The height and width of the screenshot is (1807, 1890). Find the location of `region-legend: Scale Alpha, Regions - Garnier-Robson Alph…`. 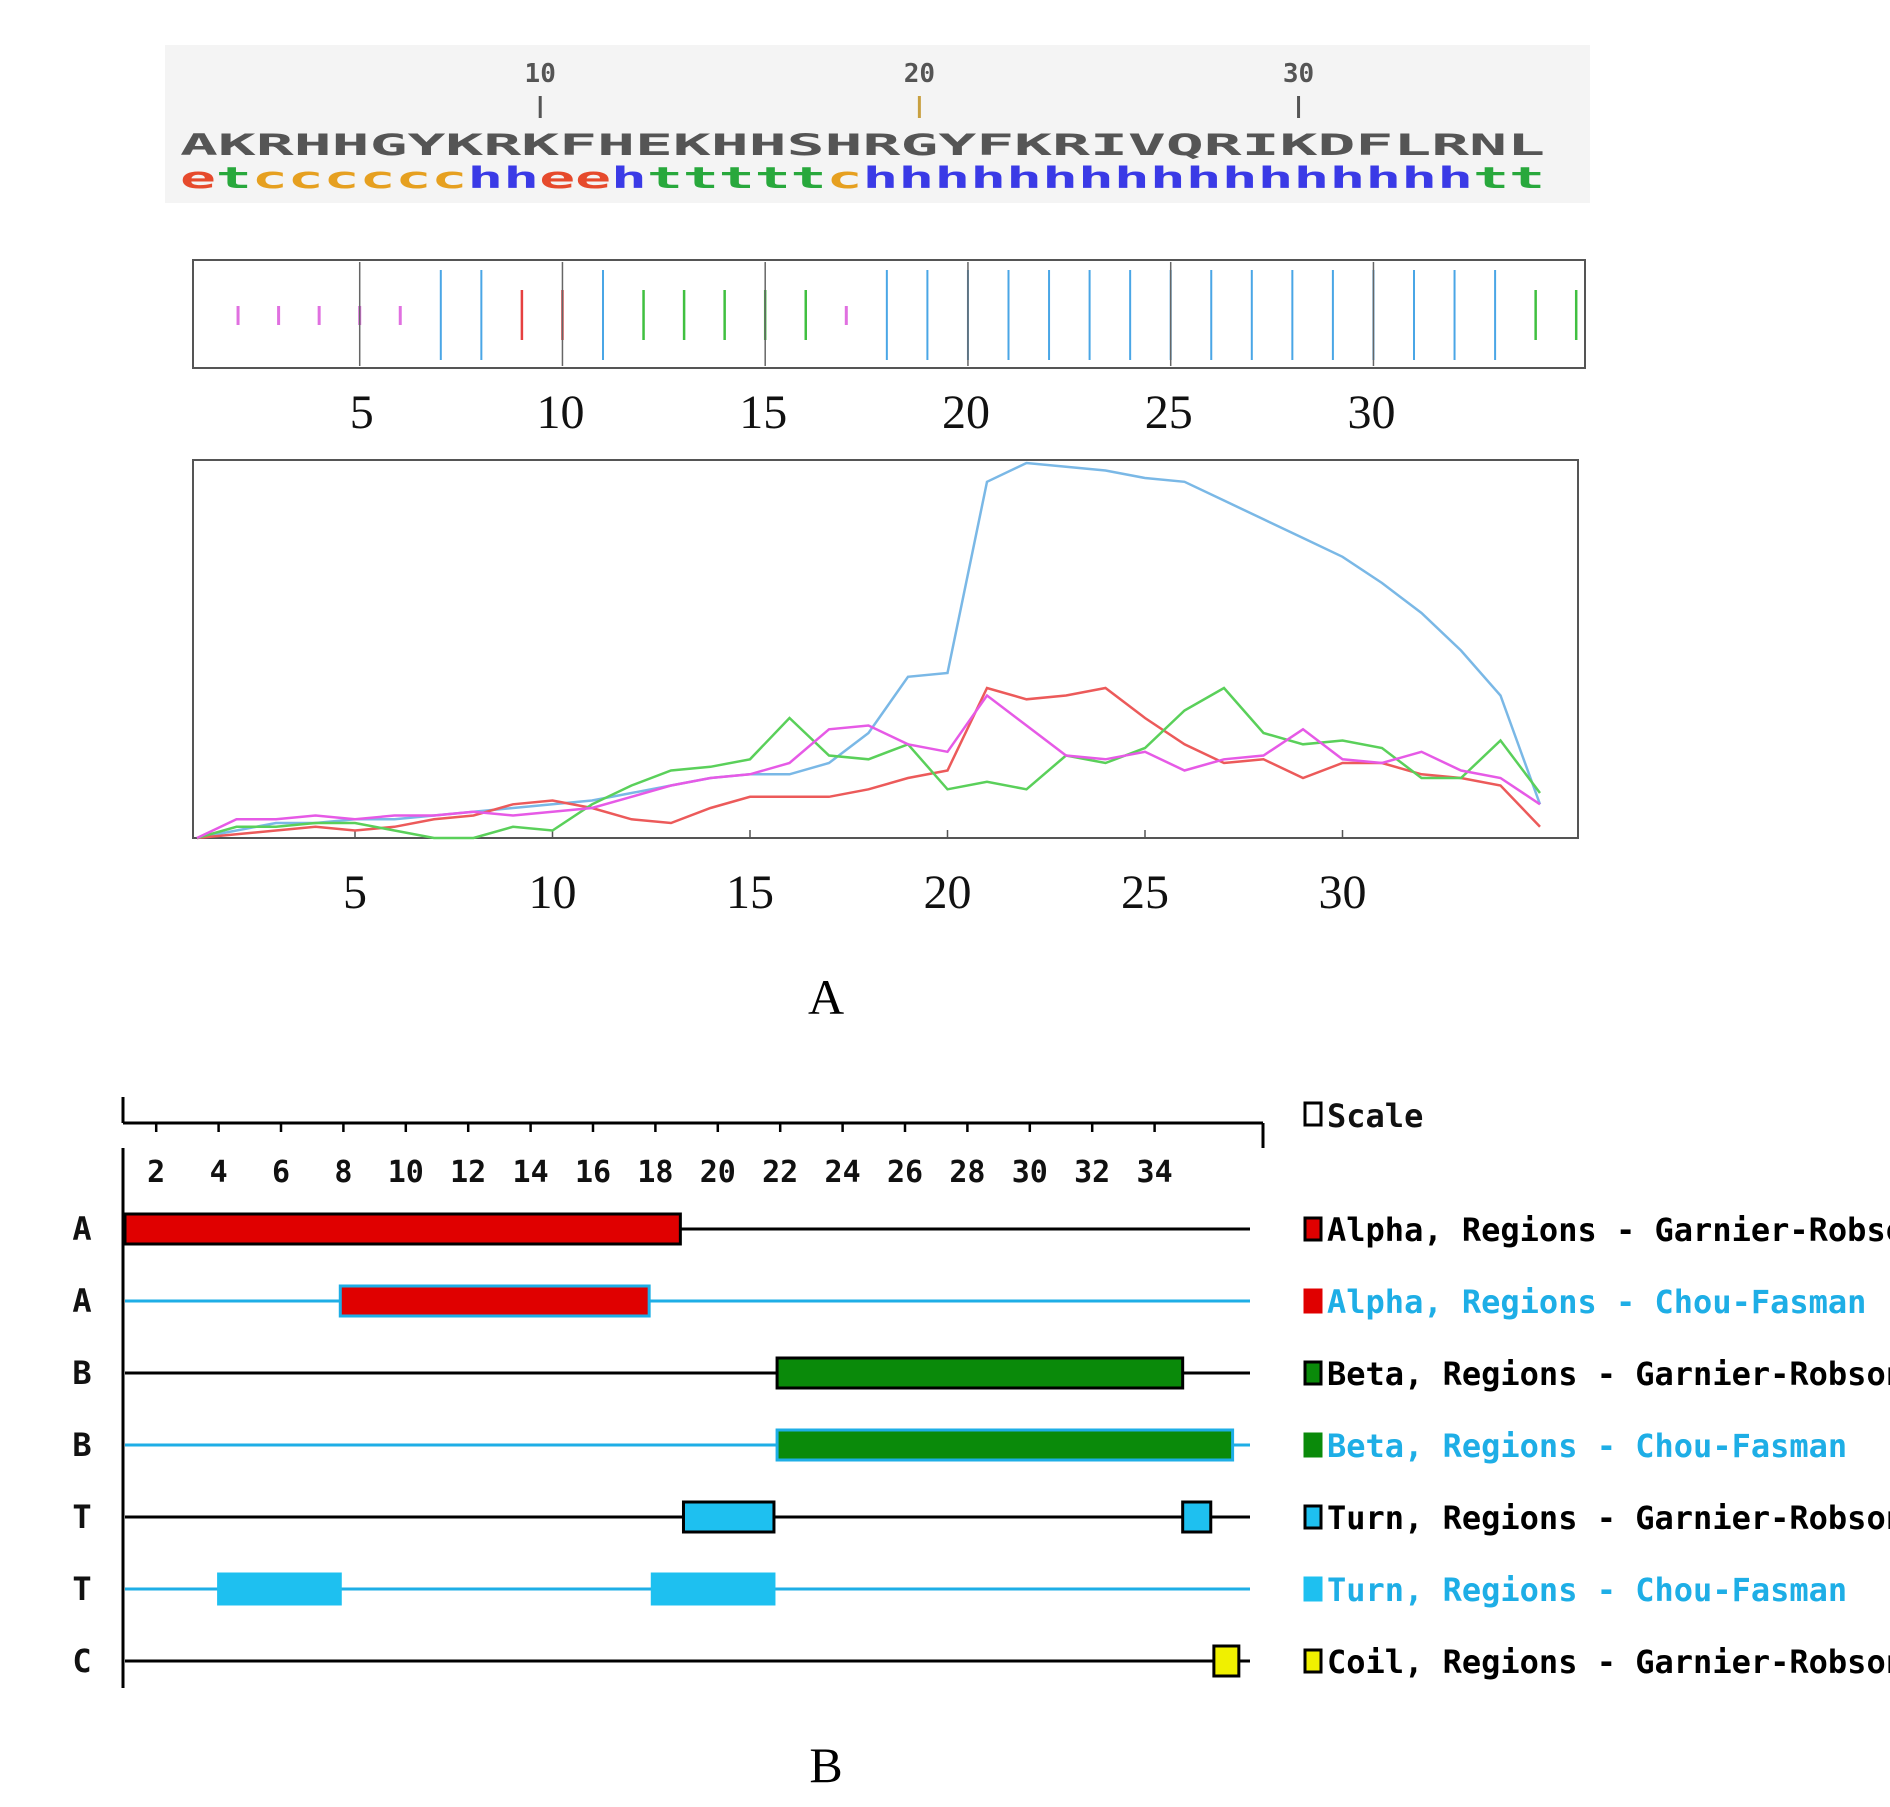

region-legend: Scale Alpha, Regions - Garnier-Robson Alph… is located at coordinates (1596, 1389).